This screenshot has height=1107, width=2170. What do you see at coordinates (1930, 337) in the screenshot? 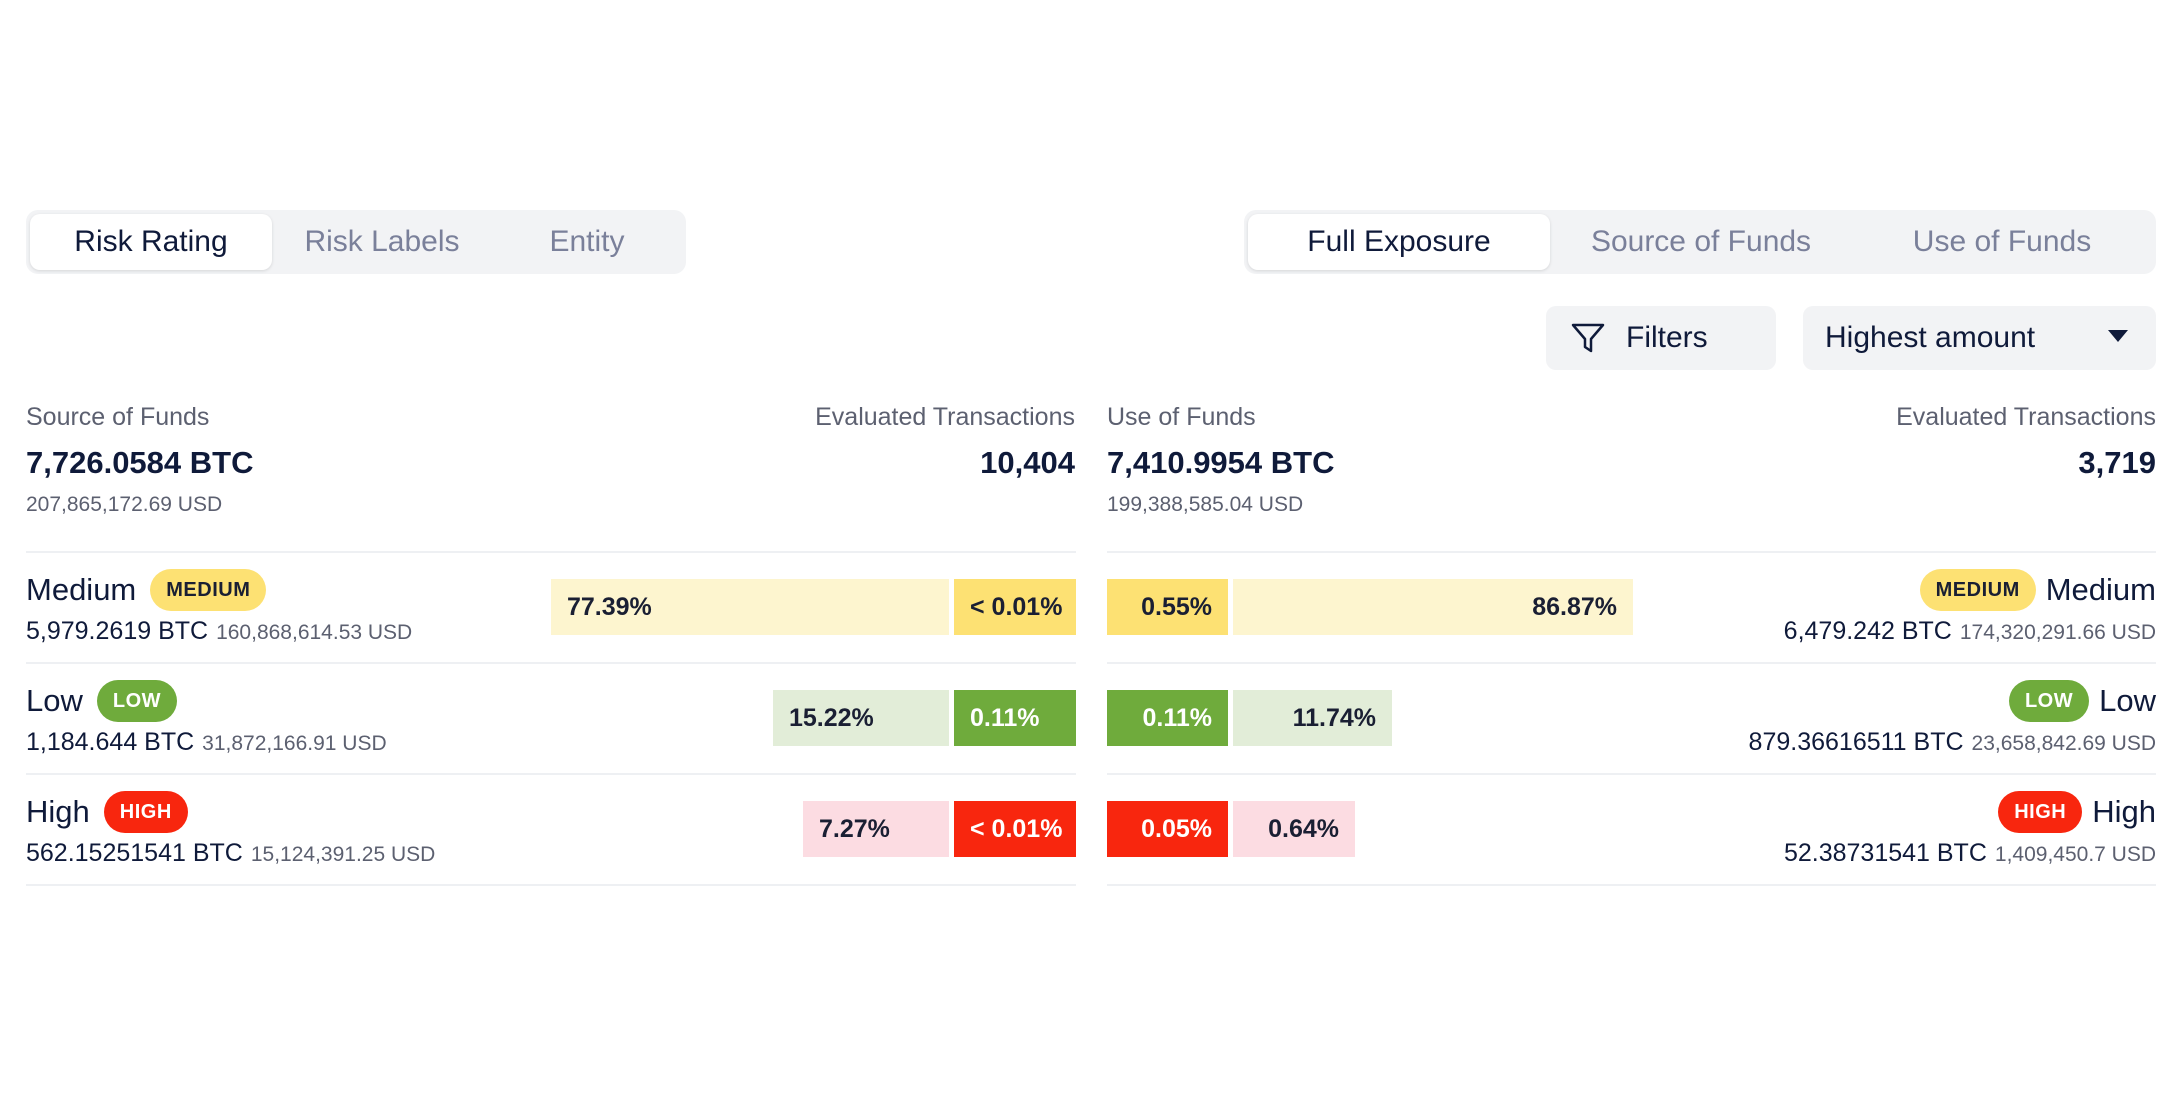
I see `sort-label: Highest amount` at bounding box center [1930, 337].